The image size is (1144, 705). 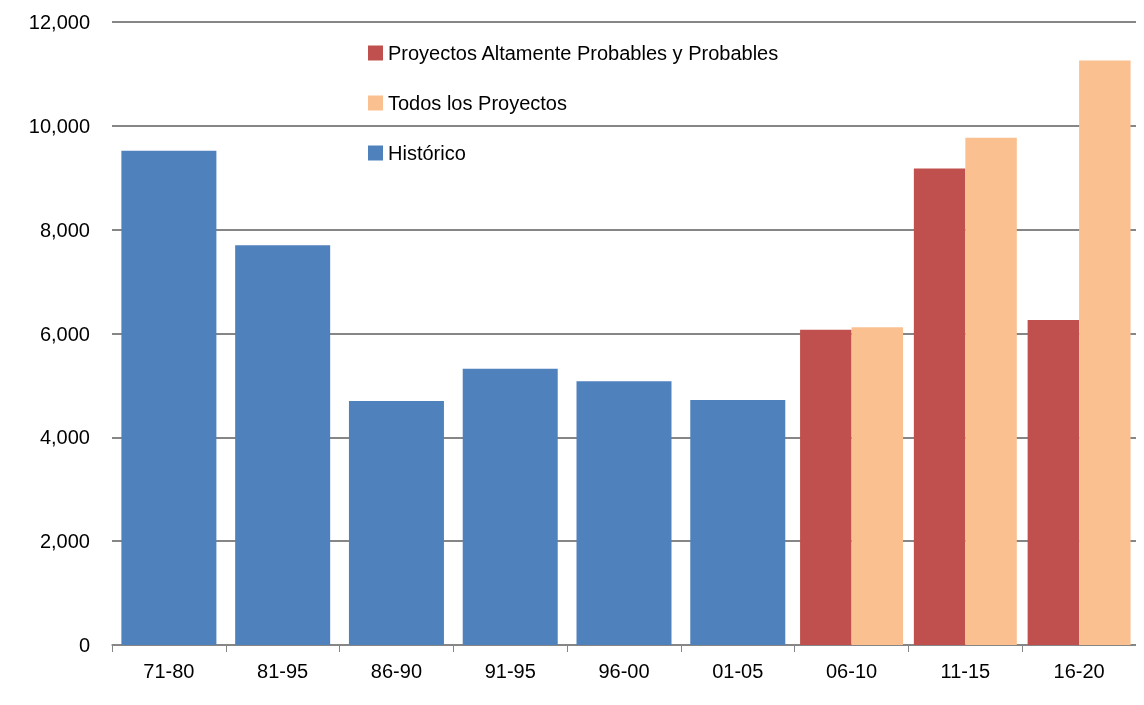 I want to click on x-tick-label: 16-20, so click(x=1079, y=671).